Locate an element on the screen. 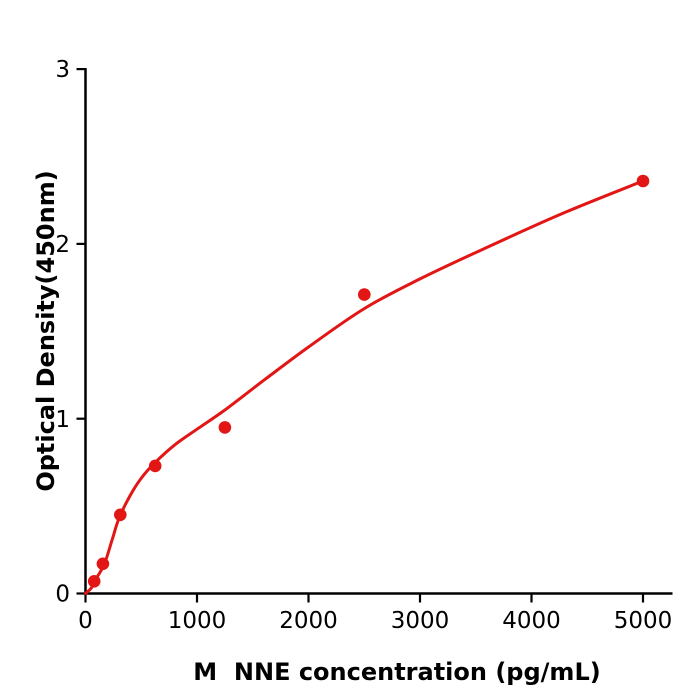  y-tick-label: 0 is located at coordinates (62, 595).